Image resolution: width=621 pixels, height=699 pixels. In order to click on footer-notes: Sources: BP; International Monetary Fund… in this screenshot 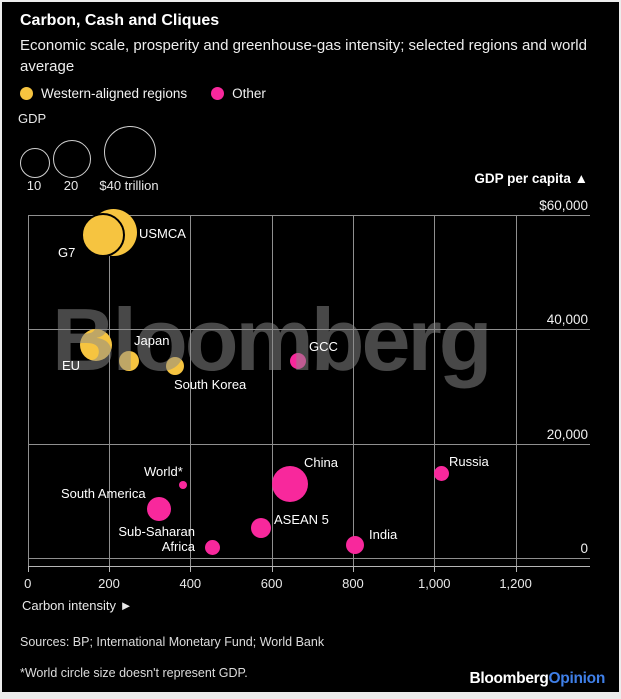, I will do `click(272, 655)`.